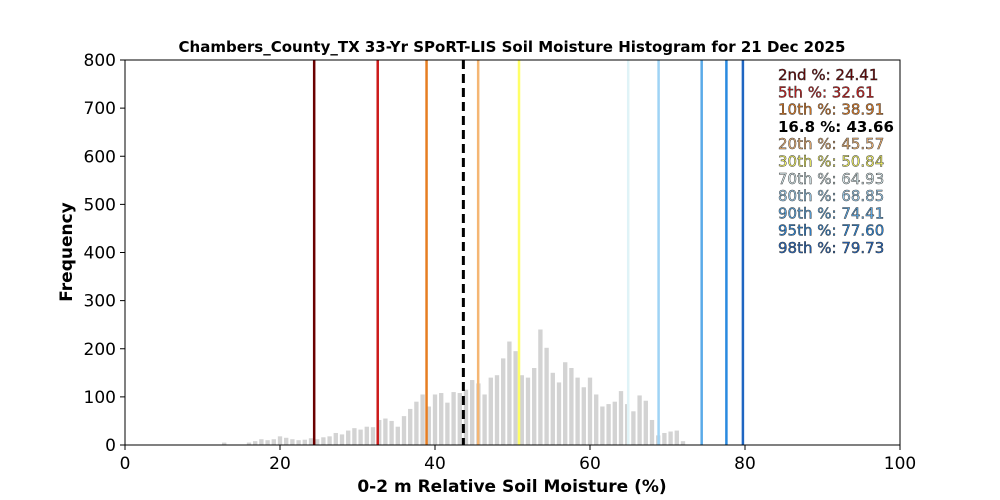 The image size is (1000, 500). Describe the element at coordinates (831, 162) in the screenshot. I see `percentile-label: 30th %: 50.84` at that location.